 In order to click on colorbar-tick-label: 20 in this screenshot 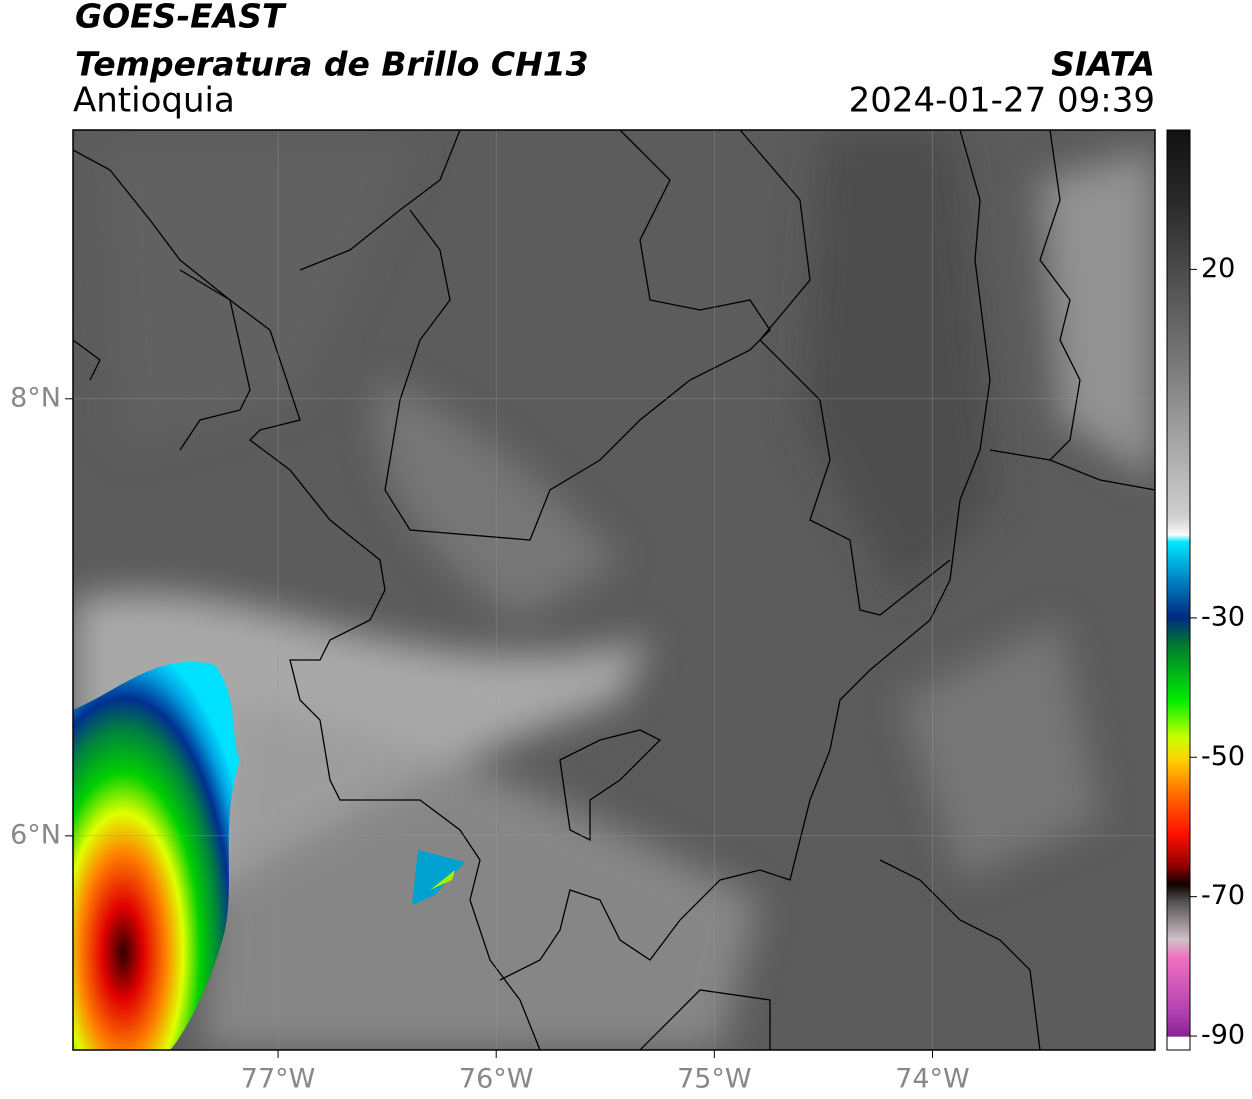, I will do `click(1218, 268)`.